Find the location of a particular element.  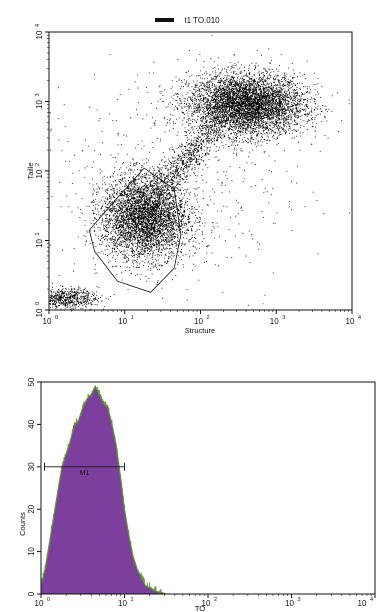

y-tick-exponent: 1 is located at coordinates (38, 233).